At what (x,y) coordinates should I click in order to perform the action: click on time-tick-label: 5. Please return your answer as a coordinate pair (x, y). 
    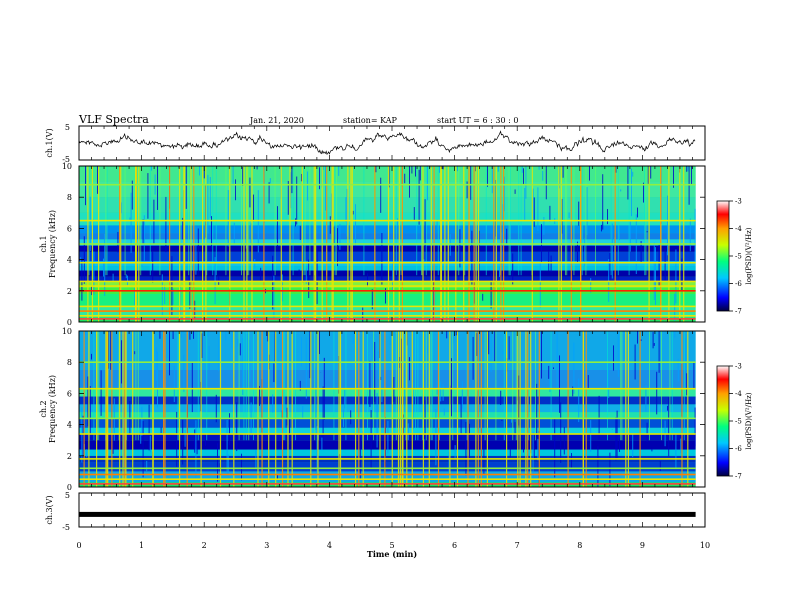
    Looking at the image, I should click on (391, 545).